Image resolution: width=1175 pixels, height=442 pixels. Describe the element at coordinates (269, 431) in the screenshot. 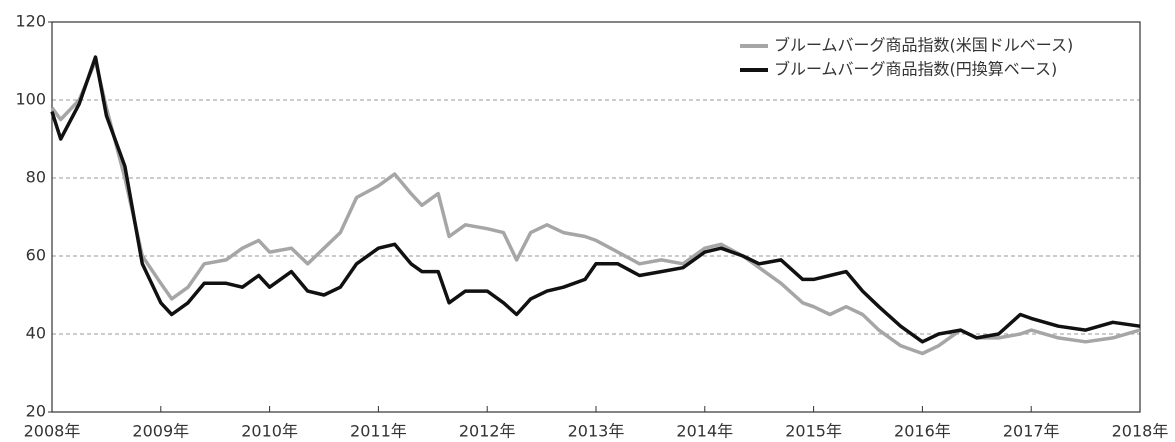

I see `x-tick-label: 2010年` at that location.